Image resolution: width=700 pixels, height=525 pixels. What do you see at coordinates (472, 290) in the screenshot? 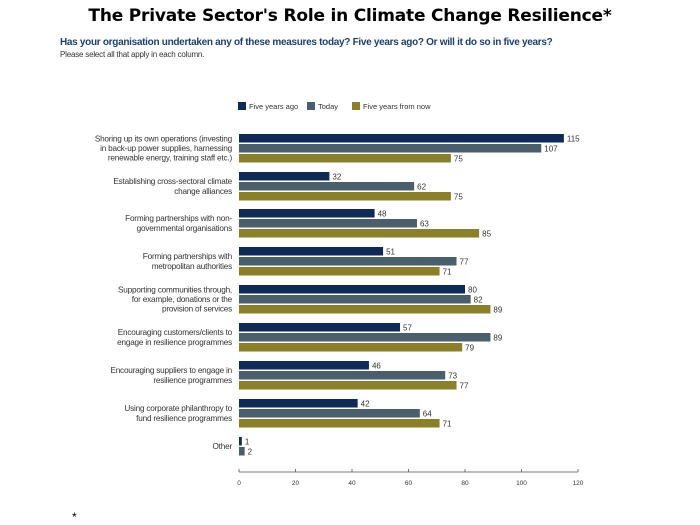
I see `value-label: 80` at bounding box center [472, 290].